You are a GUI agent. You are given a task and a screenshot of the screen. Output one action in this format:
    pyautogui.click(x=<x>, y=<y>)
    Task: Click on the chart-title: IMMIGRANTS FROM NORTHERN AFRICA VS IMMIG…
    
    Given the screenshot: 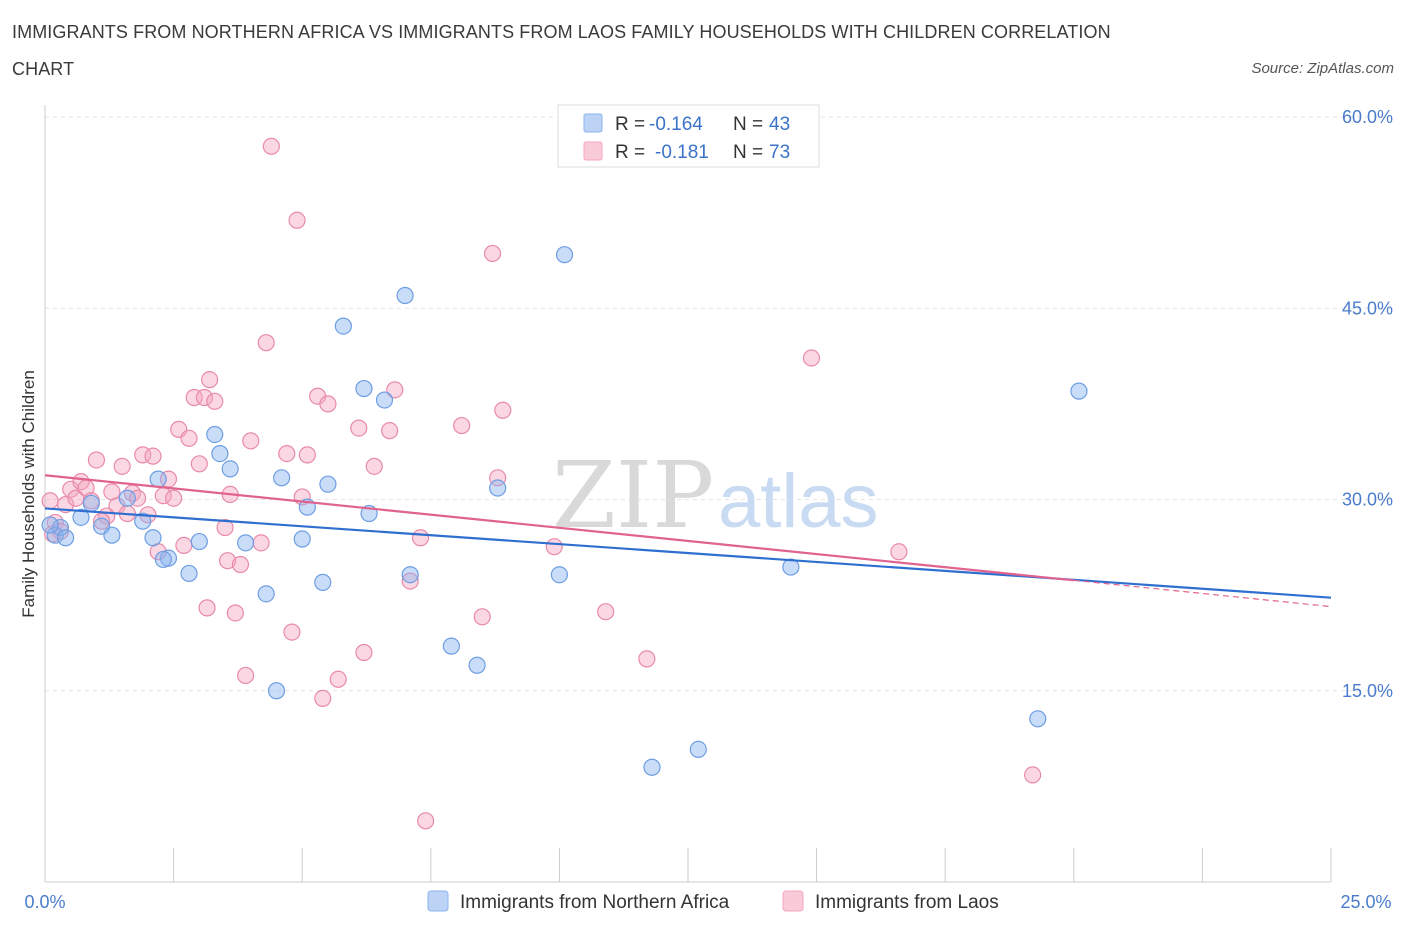 What is the action you would take?
    pyautogui.click(x=561, y=50)
    